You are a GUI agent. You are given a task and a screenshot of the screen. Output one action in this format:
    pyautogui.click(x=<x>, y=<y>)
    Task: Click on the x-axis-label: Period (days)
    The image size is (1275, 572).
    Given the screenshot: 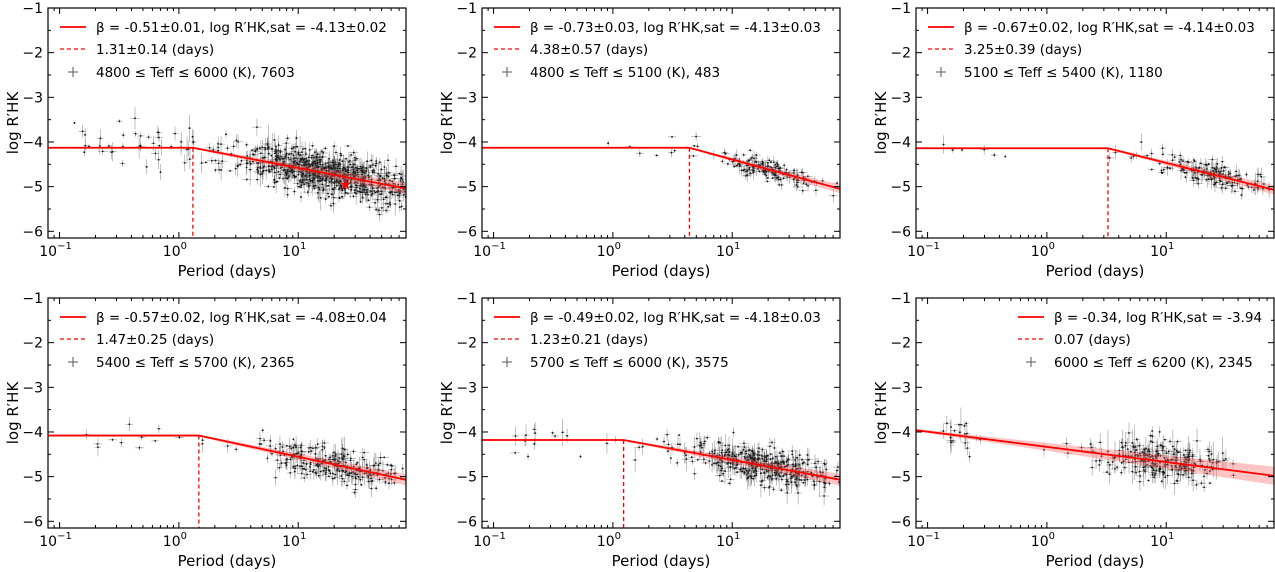 What is the action you would take?
    pyautogui.click(x=661, y=271)
    